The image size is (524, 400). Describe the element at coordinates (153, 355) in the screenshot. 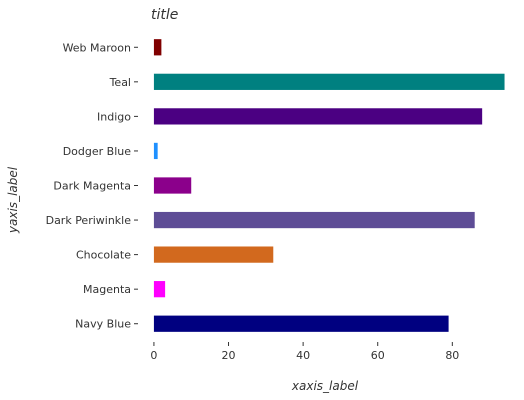

I see `x-tick-label: 0` at that location.